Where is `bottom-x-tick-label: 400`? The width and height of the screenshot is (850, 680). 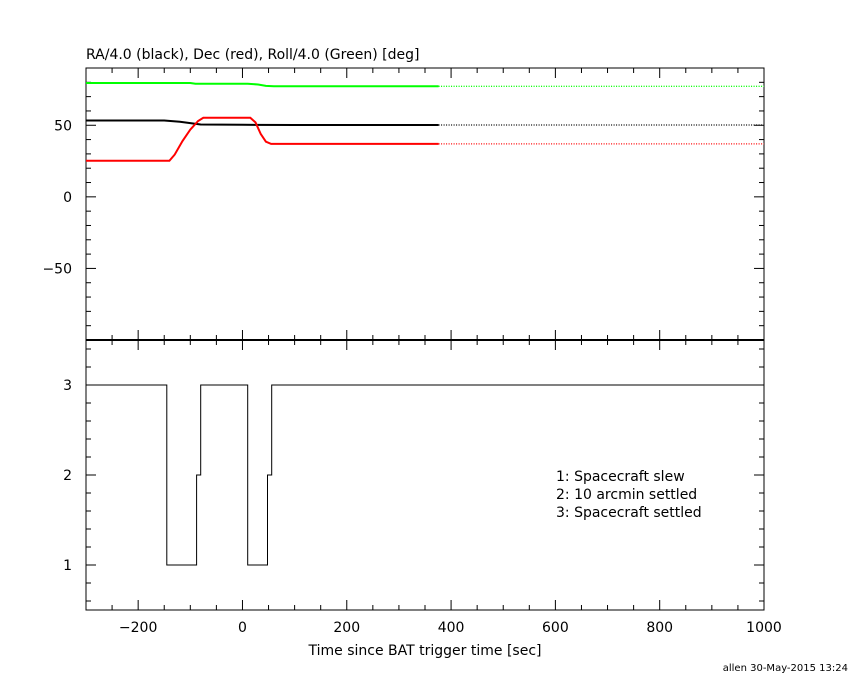 bottom-x-tick-label: 400 is located at coordinates (451, 628).